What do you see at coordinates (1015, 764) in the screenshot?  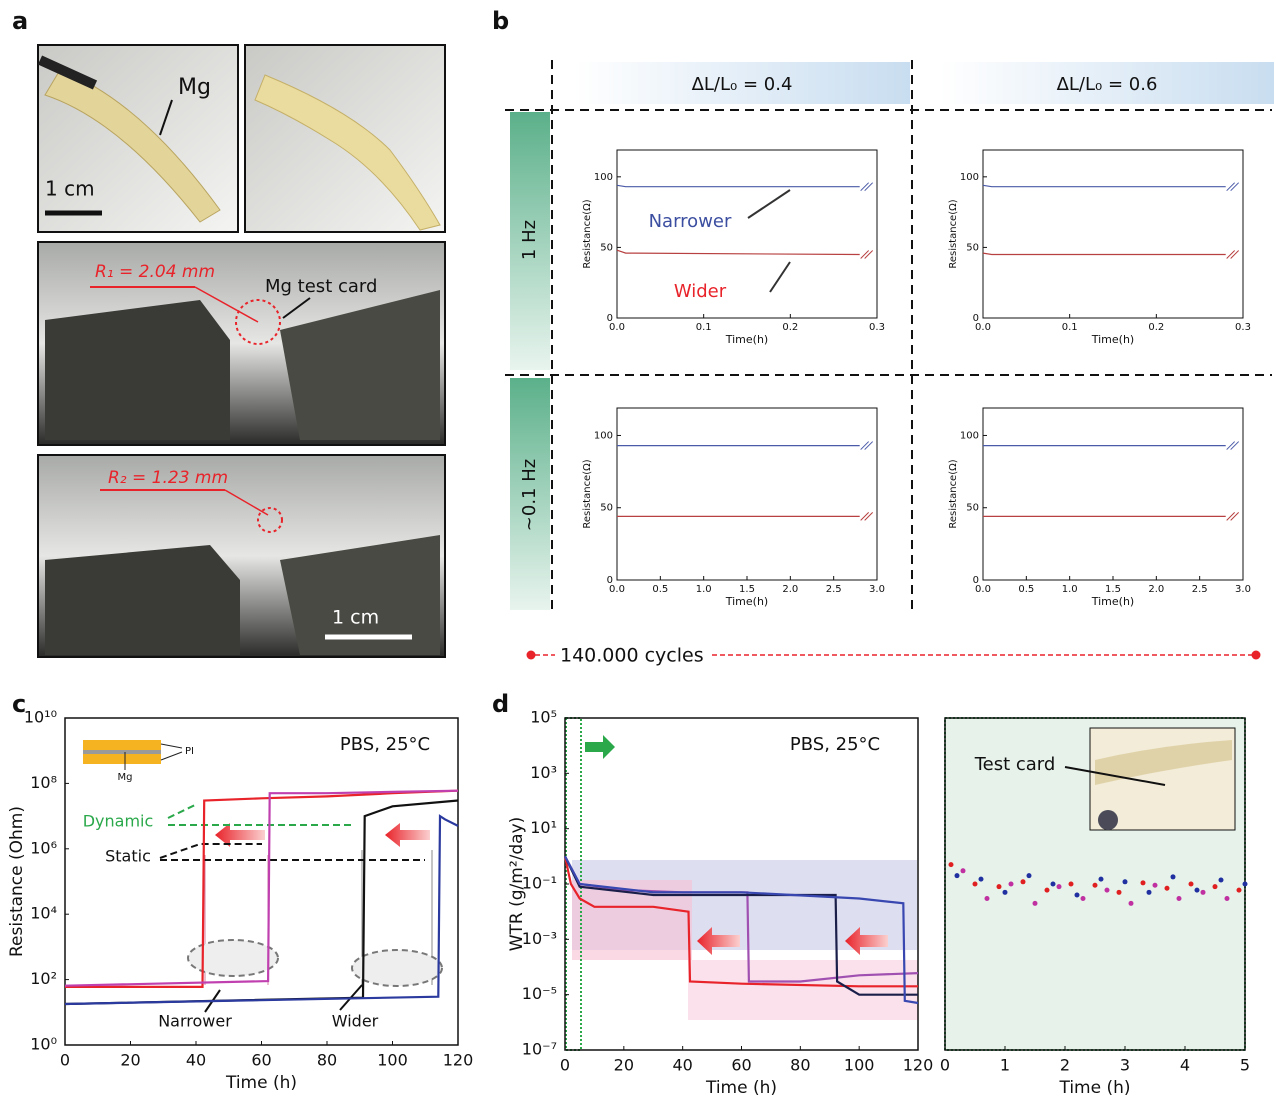 I see `annotation: Test card` at bounding box center [1015, 764].